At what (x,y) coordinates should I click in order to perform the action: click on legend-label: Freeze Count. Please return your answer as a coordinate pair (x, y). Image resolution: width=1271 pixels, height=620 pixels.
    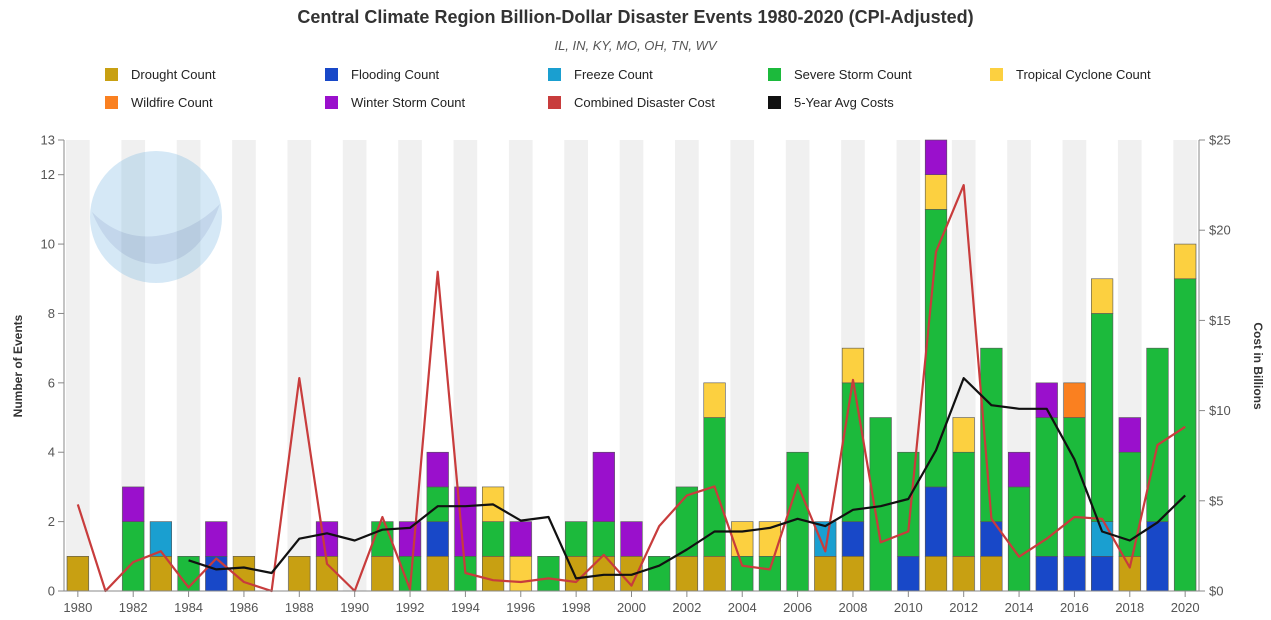
    Looking at the image, I should click on (613, 74).